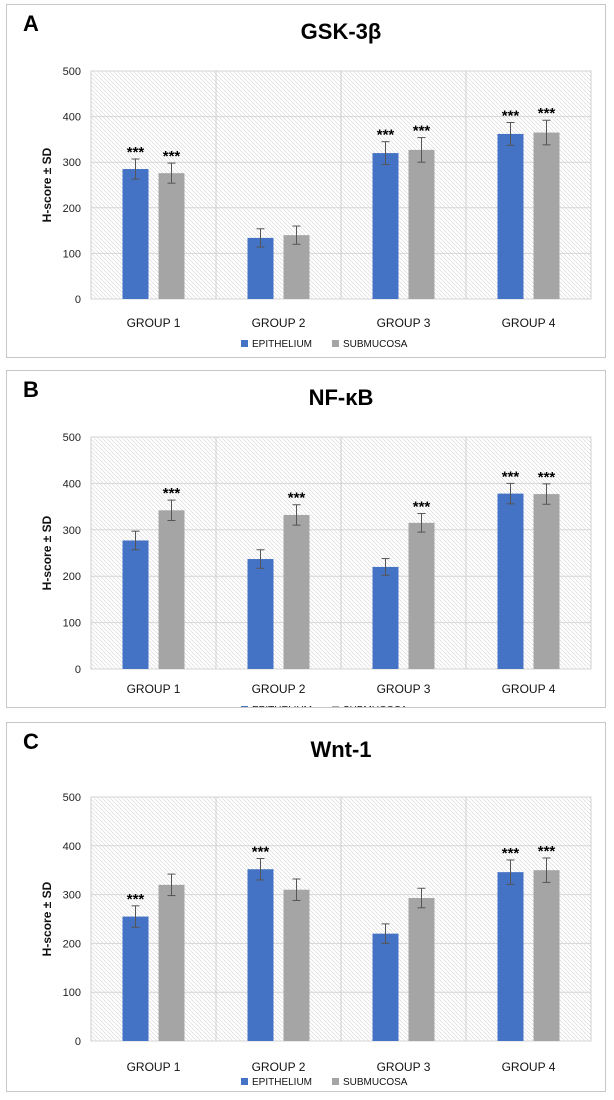 This screenshot has width=614, height=1100. What do you see at coordinates (340, 749) in the screenshot?
I see `chart-title: Wnt-1` at bounding box center [340, 749].